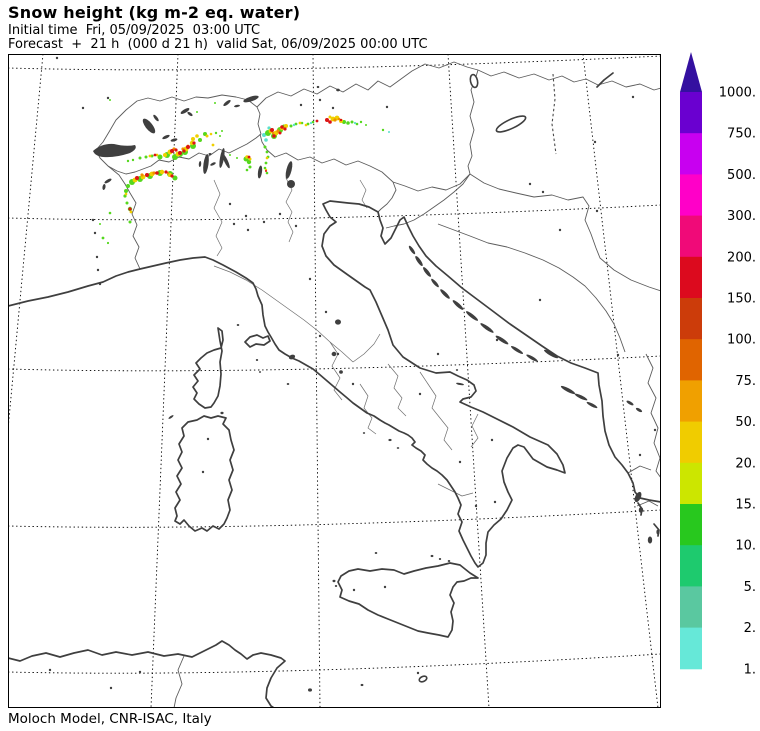 This screenshot has height=731, width=760. Describe the element at coordinates (334, 663) in the screenshot. I see `graticule-parallel` at that location.